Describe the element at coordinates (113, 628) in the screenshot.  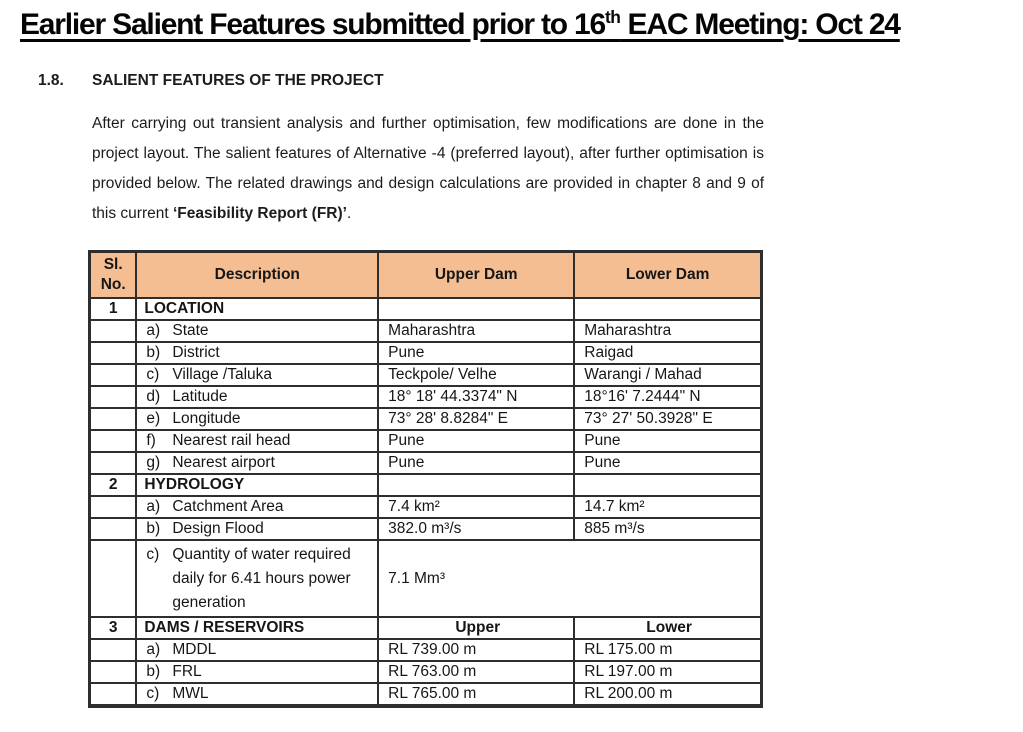
I see `cell-sl-no: 3` at that location.